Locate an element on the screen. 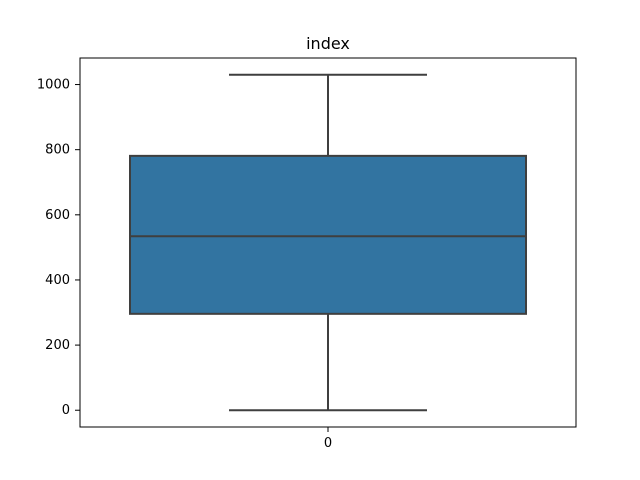 This screenshot has width=640, height=480. y-tick-label: 1000 is located at coordinates (53, 85).